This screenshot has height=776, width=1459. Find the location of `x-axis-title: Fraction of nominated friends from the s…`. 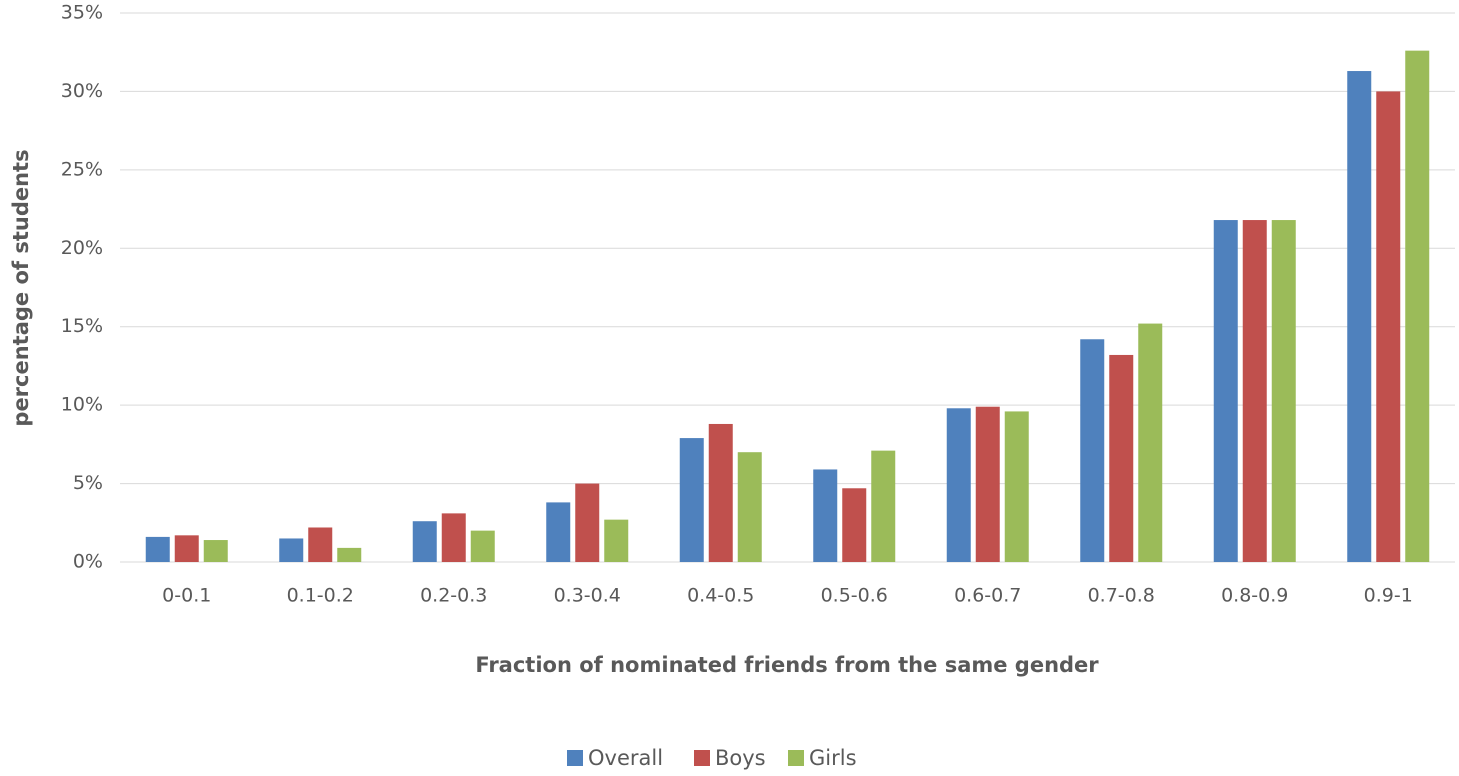

x-axis-title: Fraction of nominated friends from the s… is located at coordinates (787, 665).